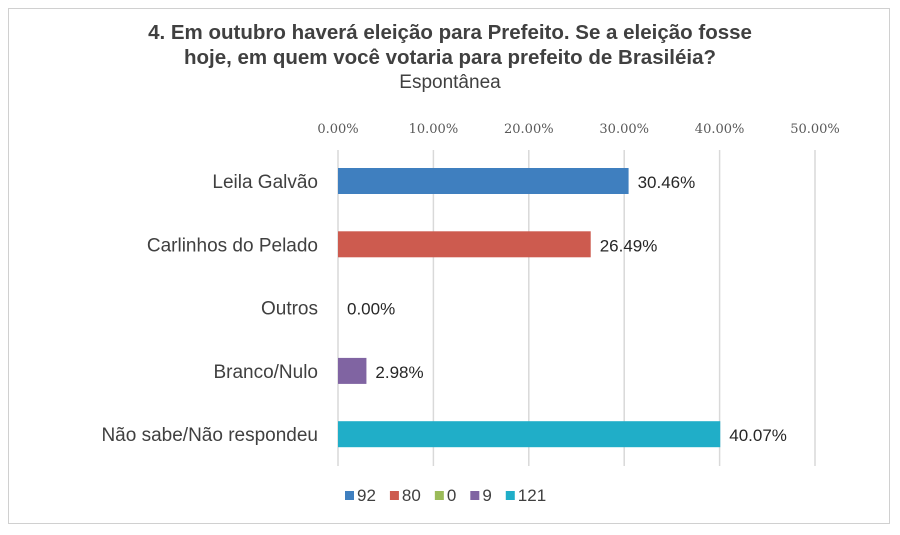  Describe the element at coordinates (265, 182) in the screenshot. I see `category-label: Leila Galvão` at that location.